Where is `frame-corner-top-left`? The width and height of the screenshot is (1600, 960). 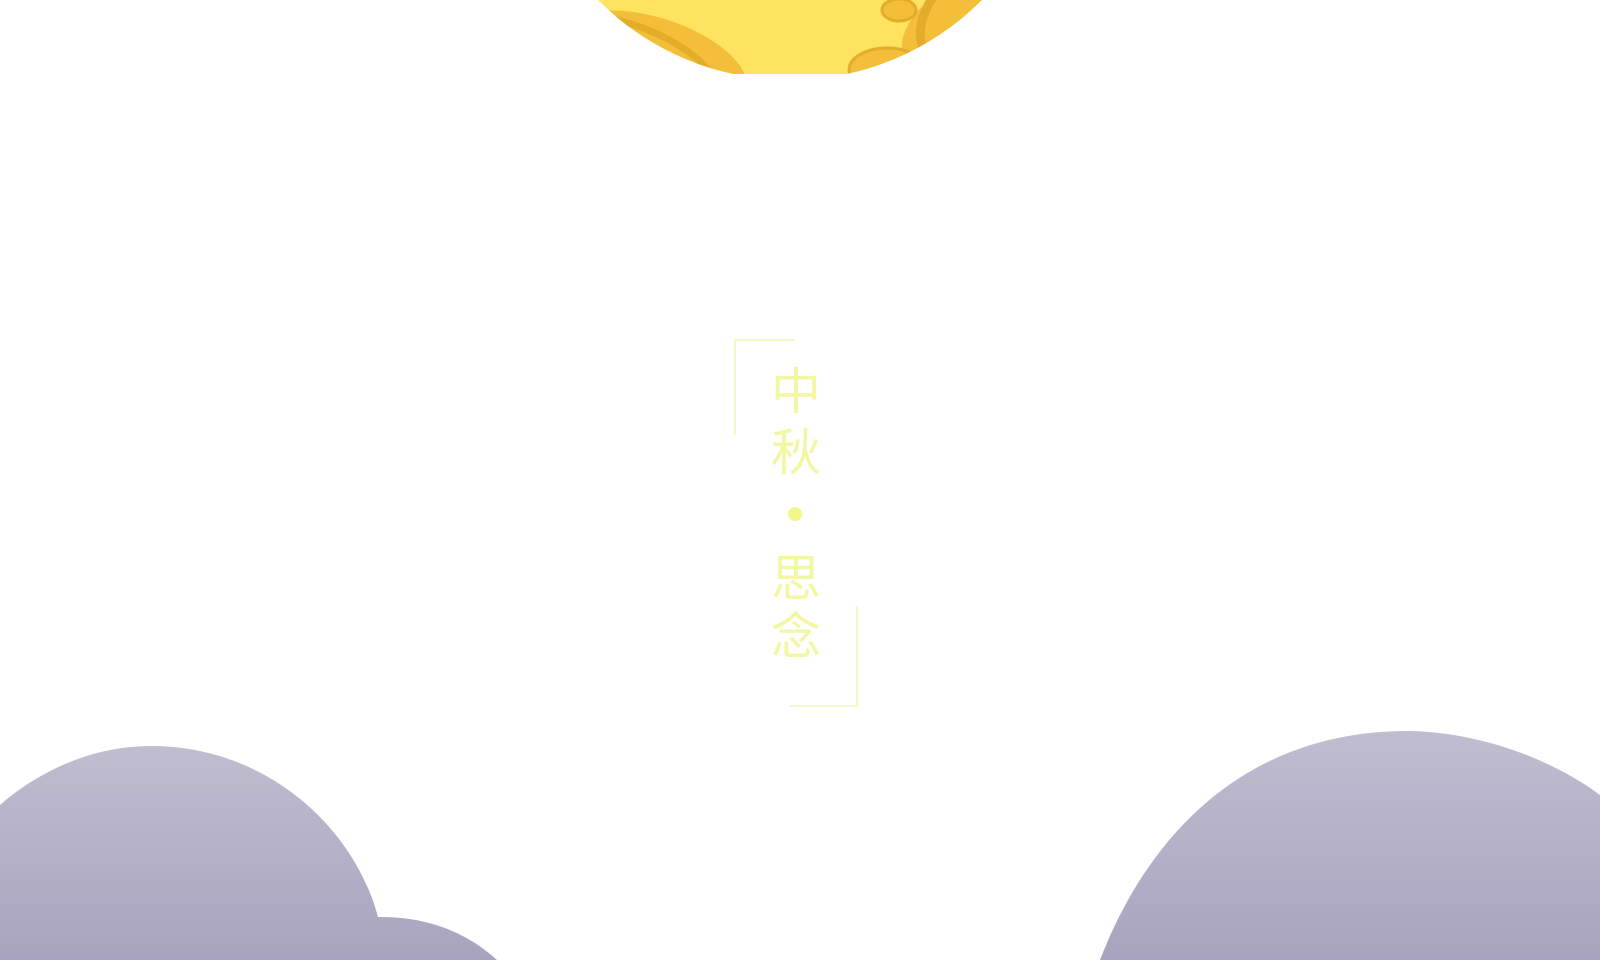 frame-corner-top-left is located at coordinates (764, 387).